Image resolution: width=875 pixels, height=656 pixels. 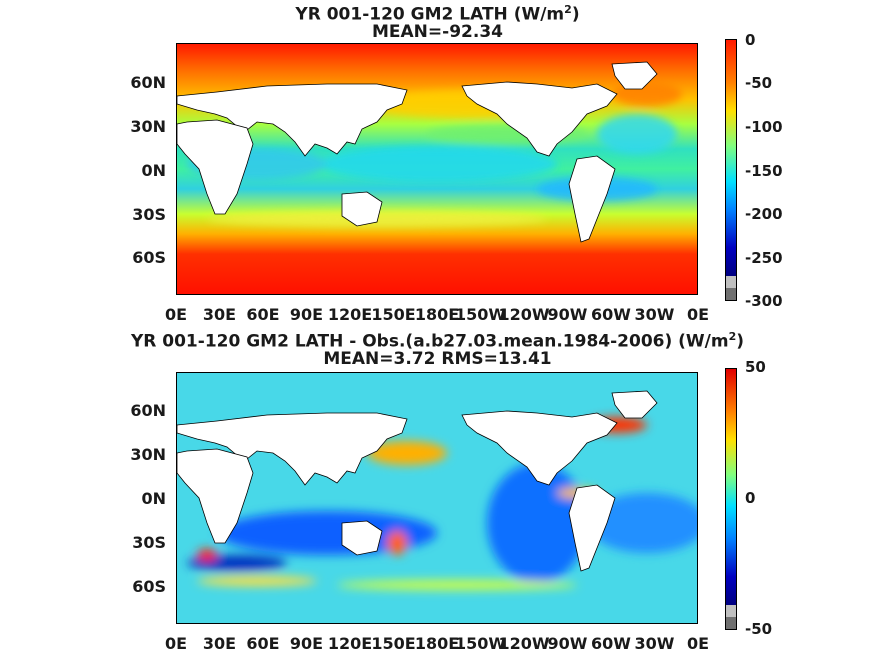 What do you see at coordinates (149, 542) in the screenshot?
I see `panel2-lat-label-30s: 30S` at bounding box center [149, 542].